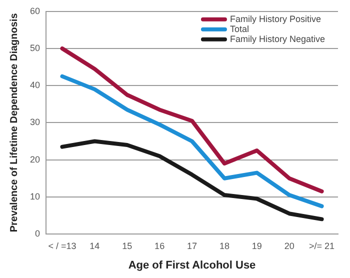 The width and height of the screenshot is (350, 278). Describe the element at coordinates (35, 122) in the screenshot. I see `y-tick-label: 30` at that location.